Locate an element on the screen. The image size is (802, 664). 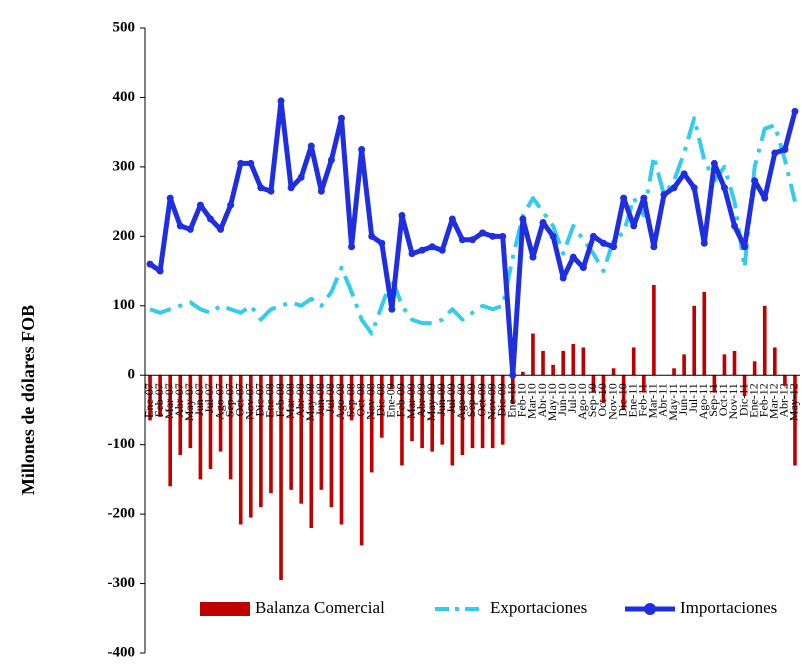
x-tick-label: Feb-09 is located at coordinates (401, 400).